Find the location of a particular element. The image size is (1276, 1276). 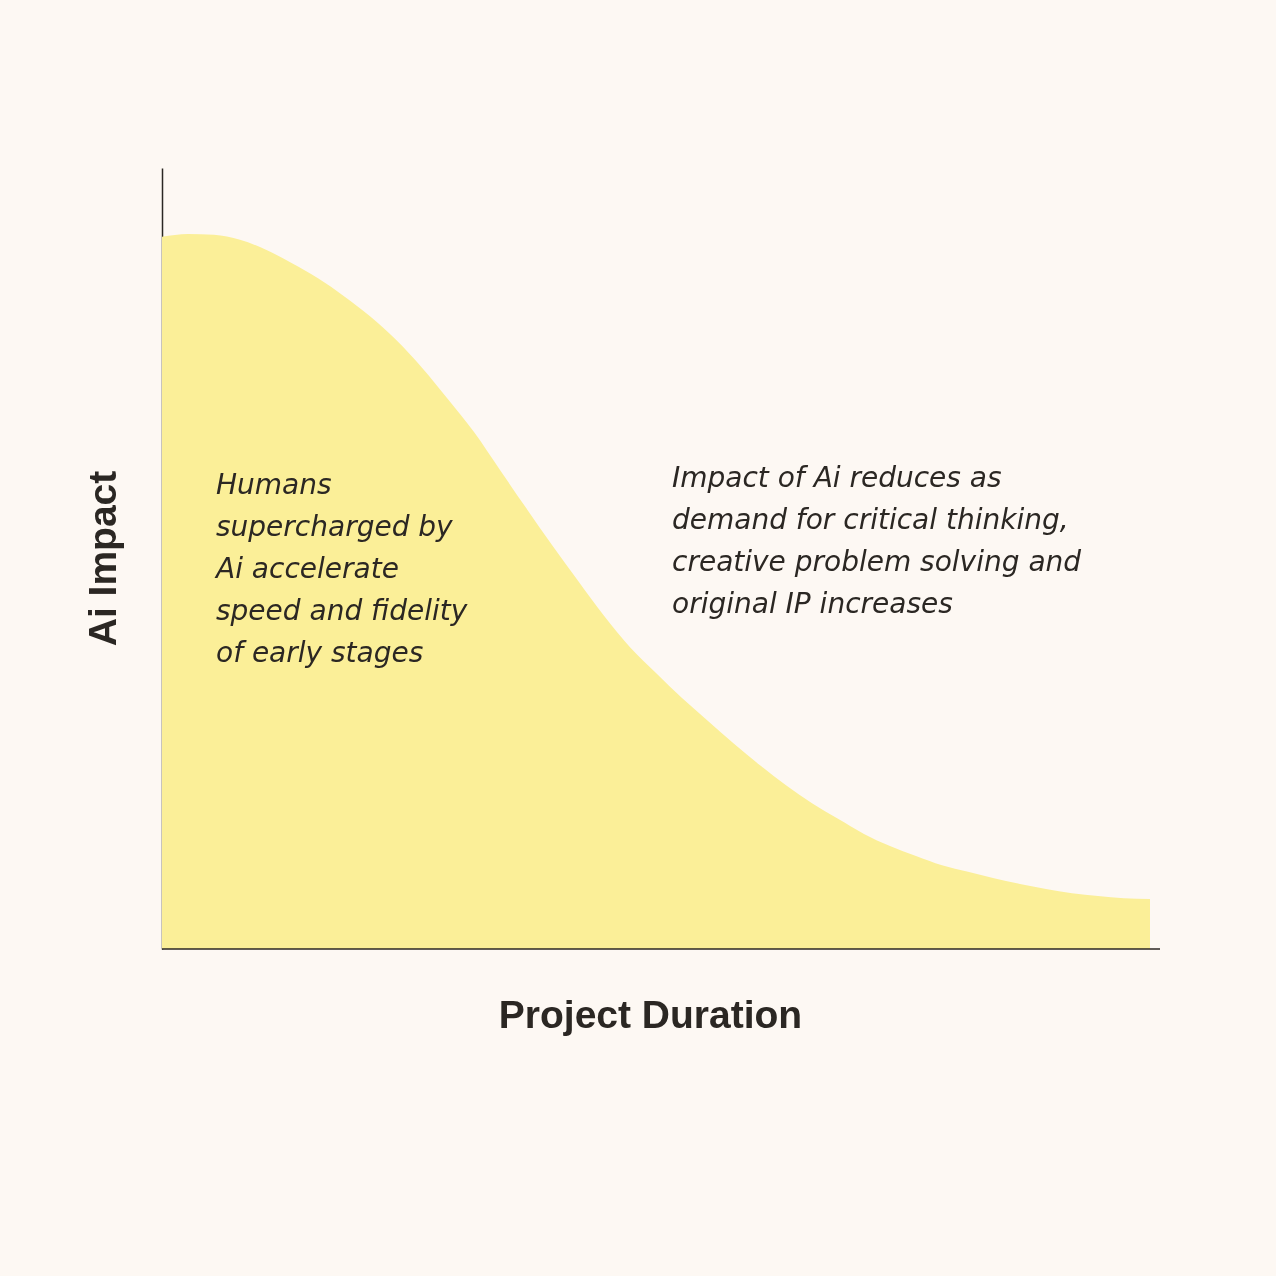

x-axis-title: Project Duration is located at coordinates (650, 1014).